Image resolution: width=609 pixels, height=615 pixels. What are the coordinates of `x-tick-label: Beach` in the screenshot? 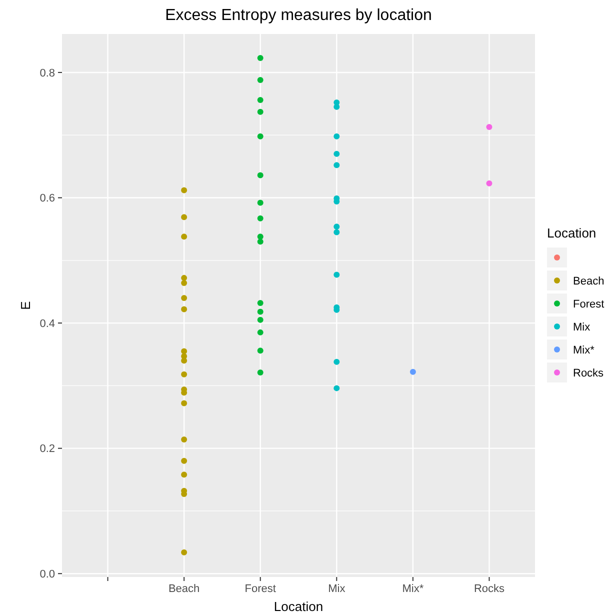 It's located at (184, 589).